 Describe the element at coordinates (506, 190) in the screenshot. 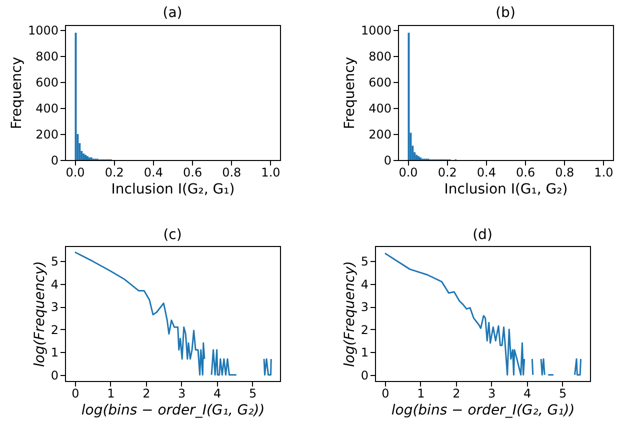

I see `x-axis-title: Inclusion I(G₁, G₂)` at that location.